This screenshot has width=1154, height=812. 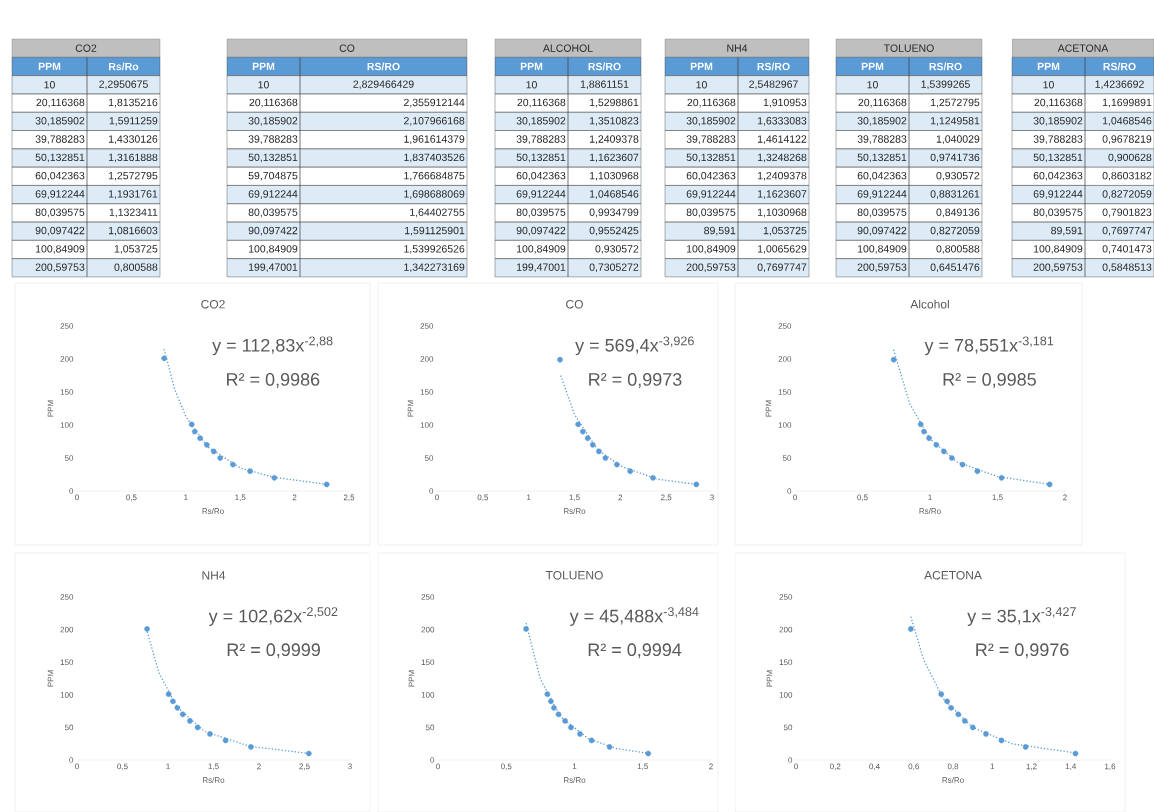 What do you see at coordinates (304, 767) in the screenshot?
I see `x-tick-label: 2,5` at bounding box center [304, 767].